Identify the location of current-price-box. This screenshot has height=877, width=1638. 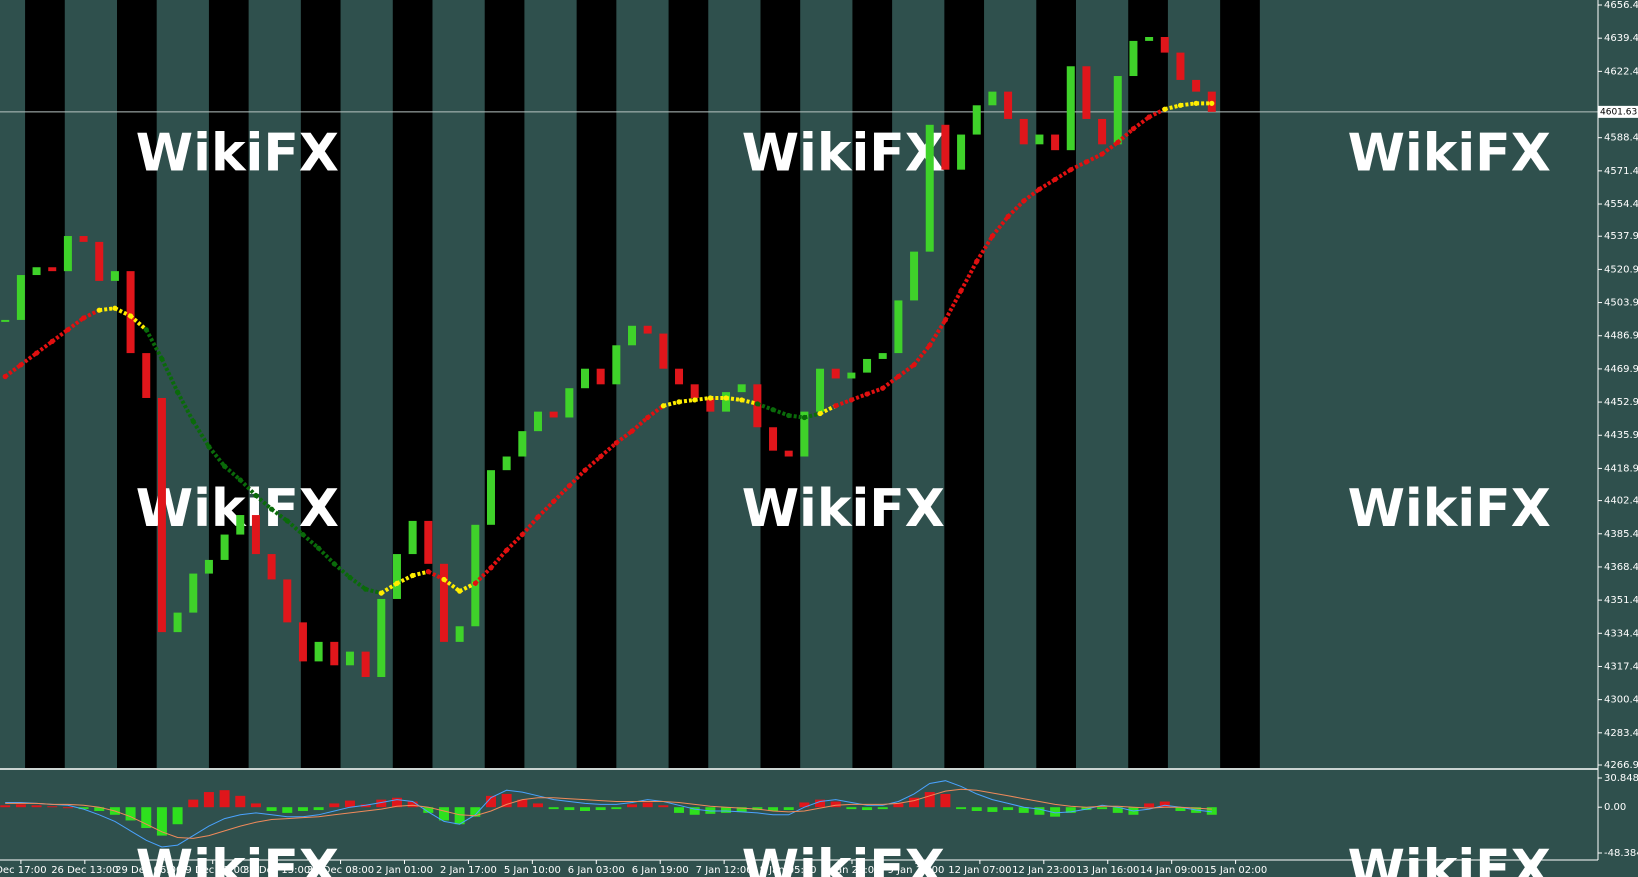
(1618, 111).